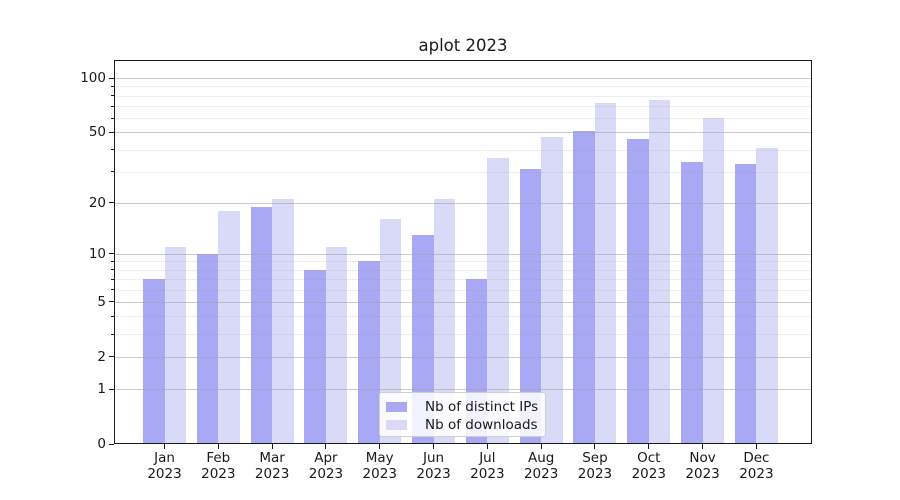 The width and height of the screenshot is (900, 500). Describe the element at coordinates (434, 446) in the screenshot. I see `x-tick-jun` at that location.